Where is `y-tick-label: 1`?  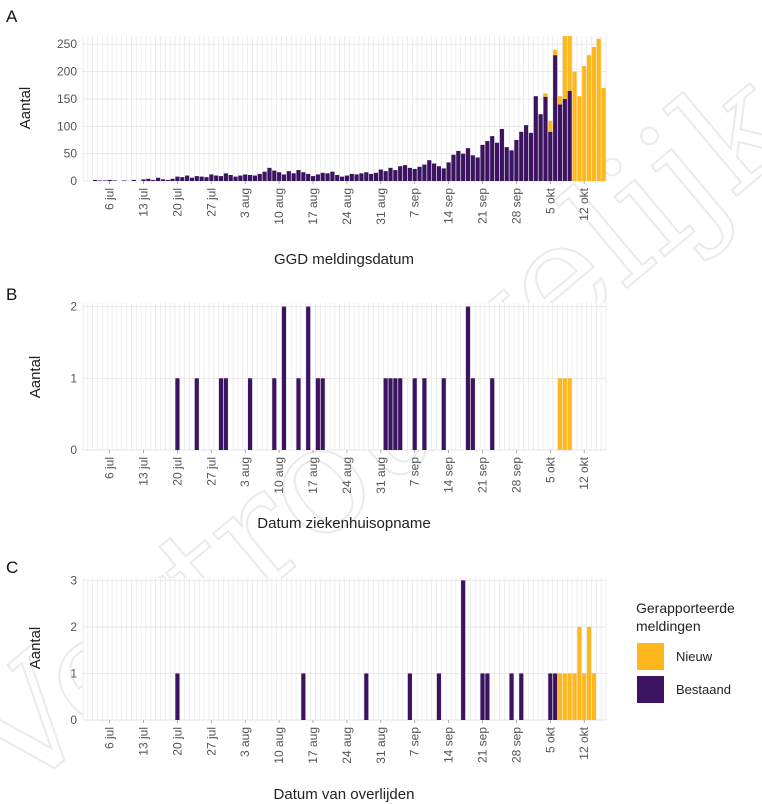
y-tick-label: 1 is located at coordinates (73, 378).